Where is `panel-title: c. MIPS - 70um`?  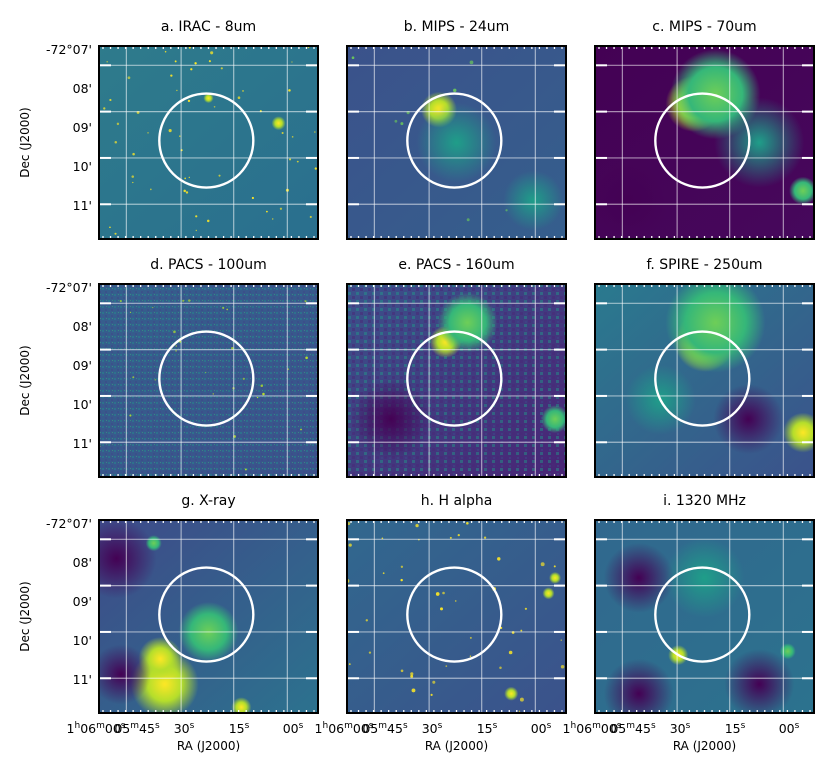
panel-title: c. MIPS - 70um is located at coordinates (704, 27).